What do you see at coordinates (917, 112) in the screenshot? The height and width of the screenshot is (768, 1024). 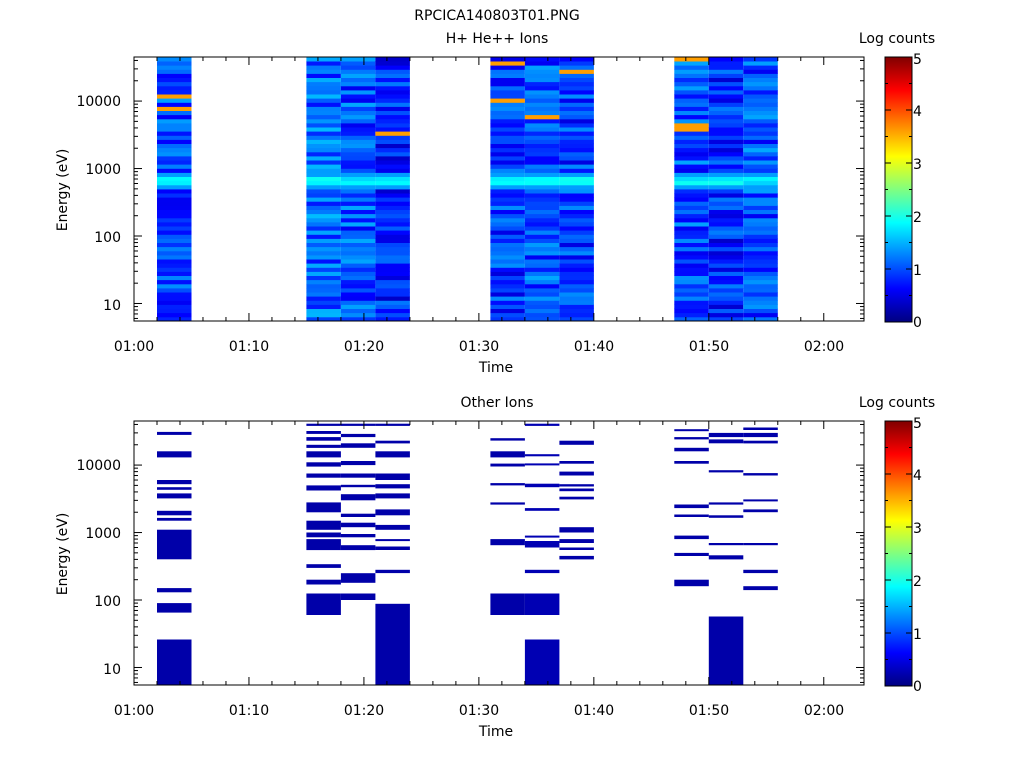 I see `colorbar-tick-label: 4` at bounding box center [917, 112].